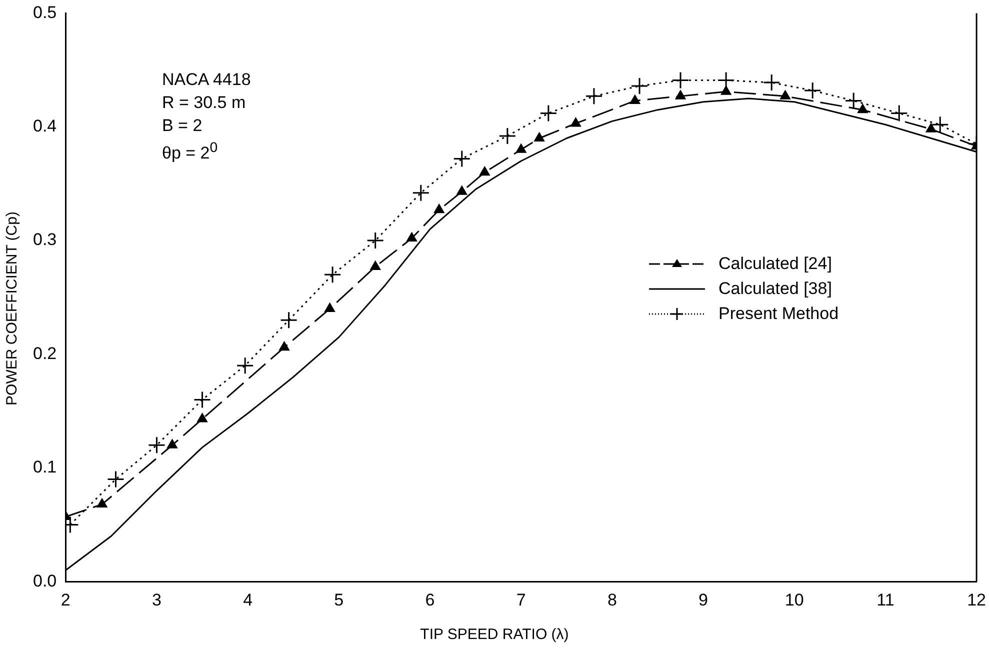 The height and width of the screenshot is (654, 989). Describe the element at coordinates (794, 600) in the screenshot. I see `x-tick-label: 10` at that location.